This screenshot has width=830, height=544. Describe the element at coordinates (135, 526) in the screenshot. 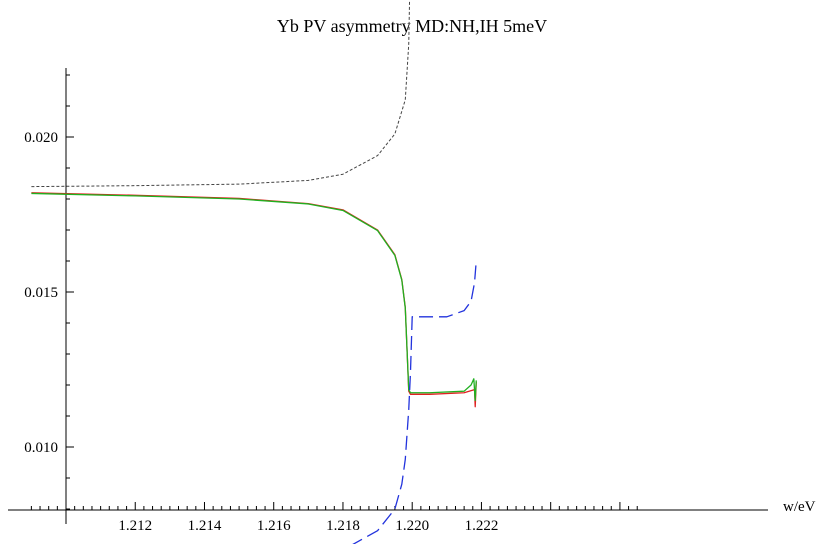

I see `x-tick-label: 1.212` at that location.